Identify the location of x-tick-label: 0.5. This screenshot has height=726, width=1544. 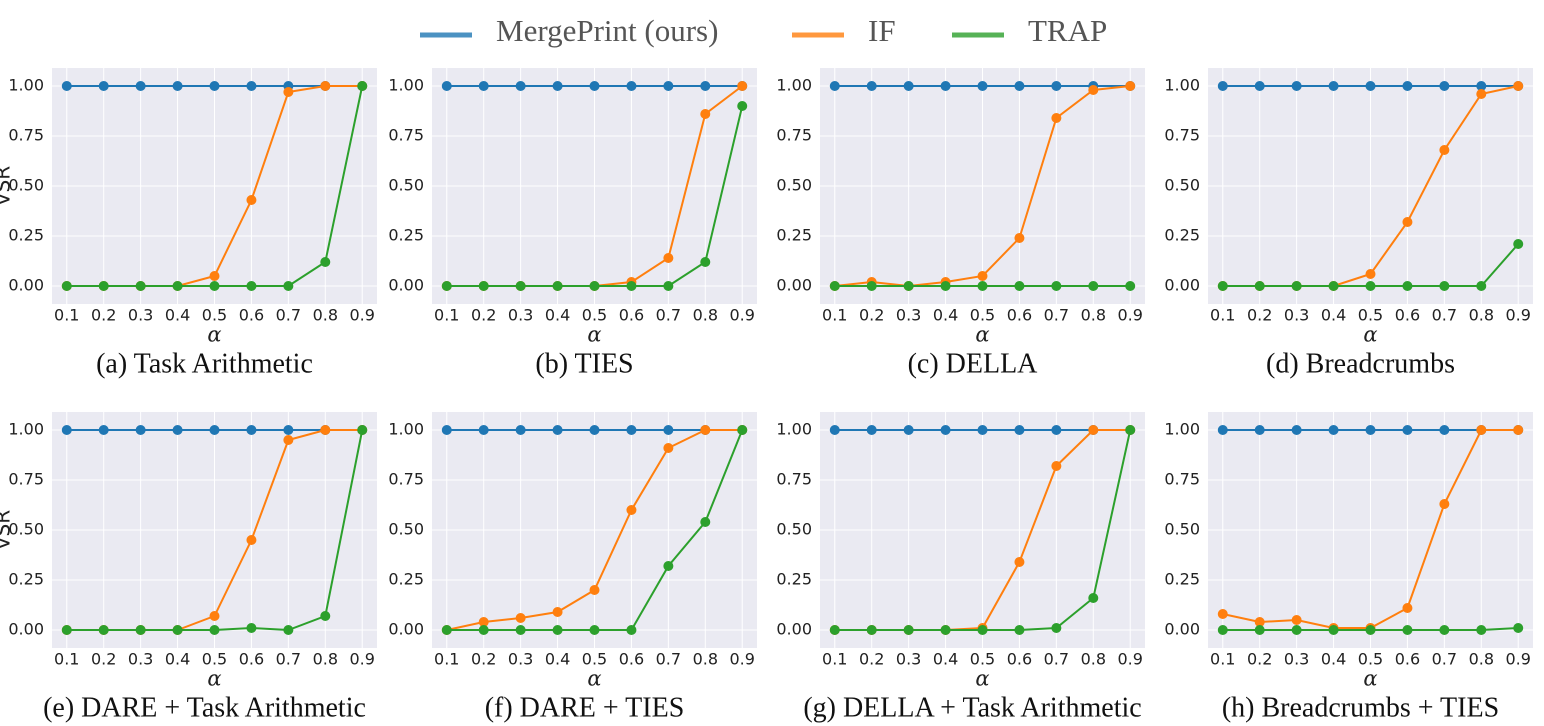
(1370, 315).